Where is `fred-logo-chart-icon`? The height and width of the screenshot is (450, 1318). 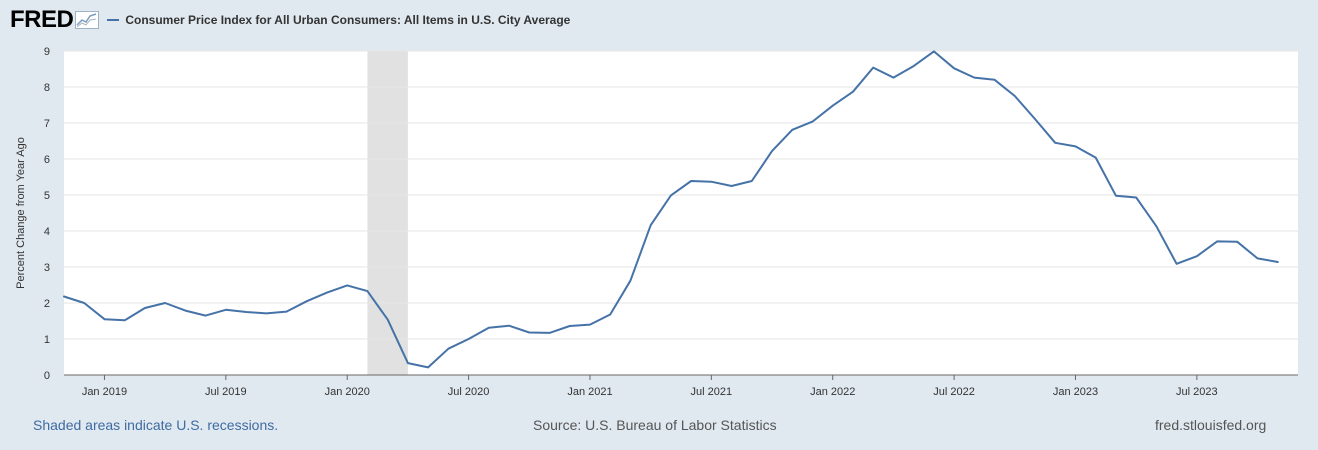 fred-logo-chart-icon is located at coordinates (87, 20).